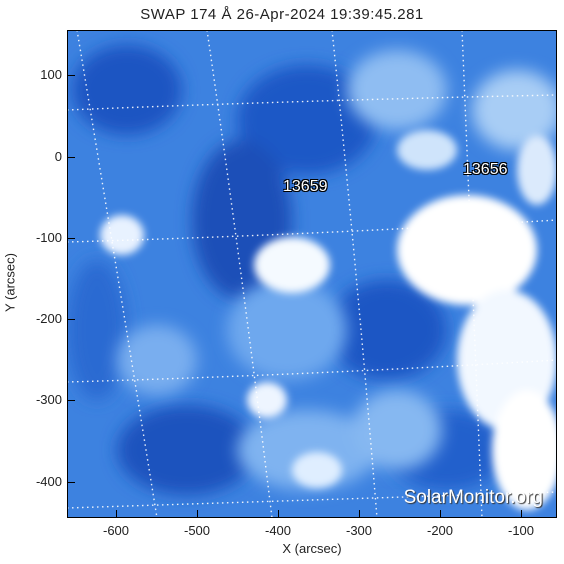 This screenshot has width=564, height=564. What do you see at coordinates (51, 74) in the screenshot?
I see `y-tick-label: 100` at bounding box center [51, 74].